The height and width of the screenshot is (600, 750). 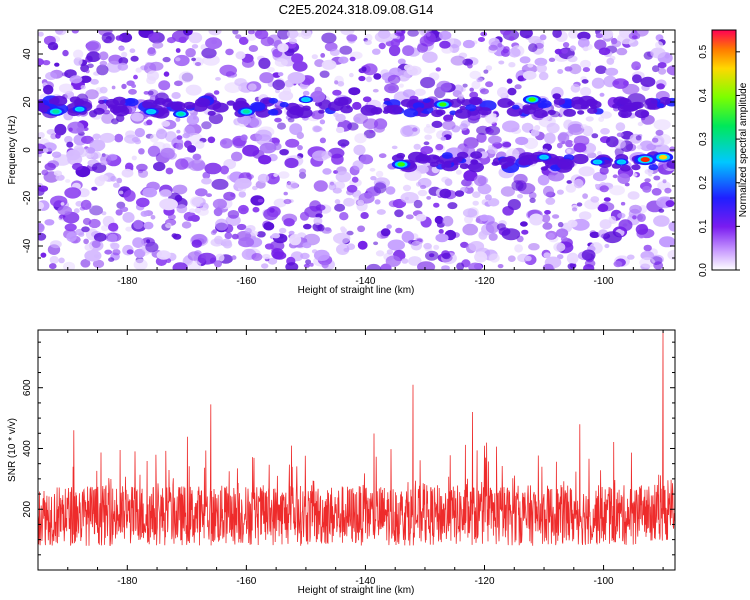 I want to click on y-tick-label: 400, so click(x=27, y=448).